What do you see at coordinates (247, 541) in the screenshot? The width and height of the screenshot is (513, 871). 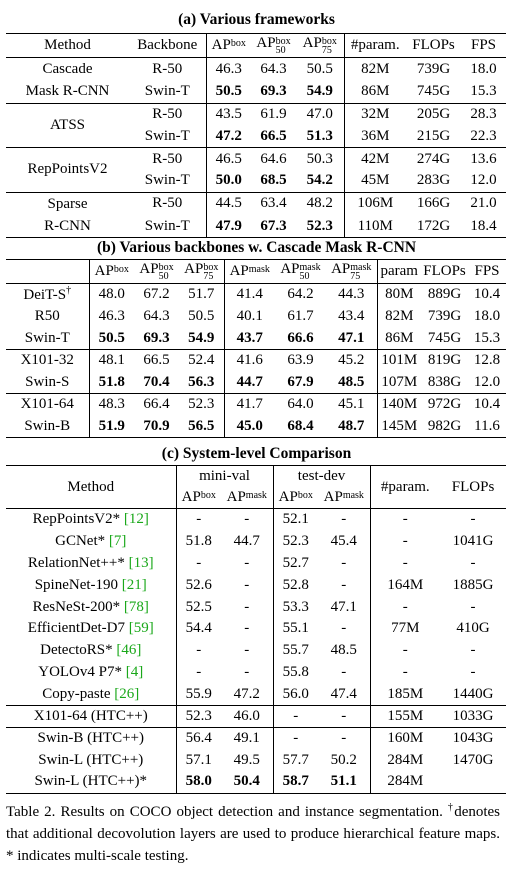 I see `cell: 44.7` at bounding box center [247, 541].